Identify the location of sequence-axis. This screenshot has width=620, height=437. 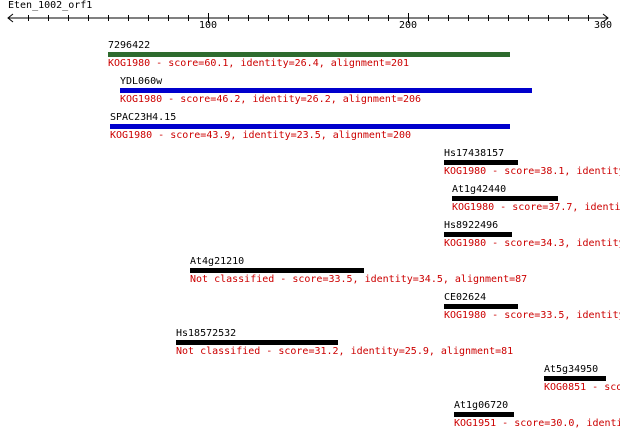
(308, 18).